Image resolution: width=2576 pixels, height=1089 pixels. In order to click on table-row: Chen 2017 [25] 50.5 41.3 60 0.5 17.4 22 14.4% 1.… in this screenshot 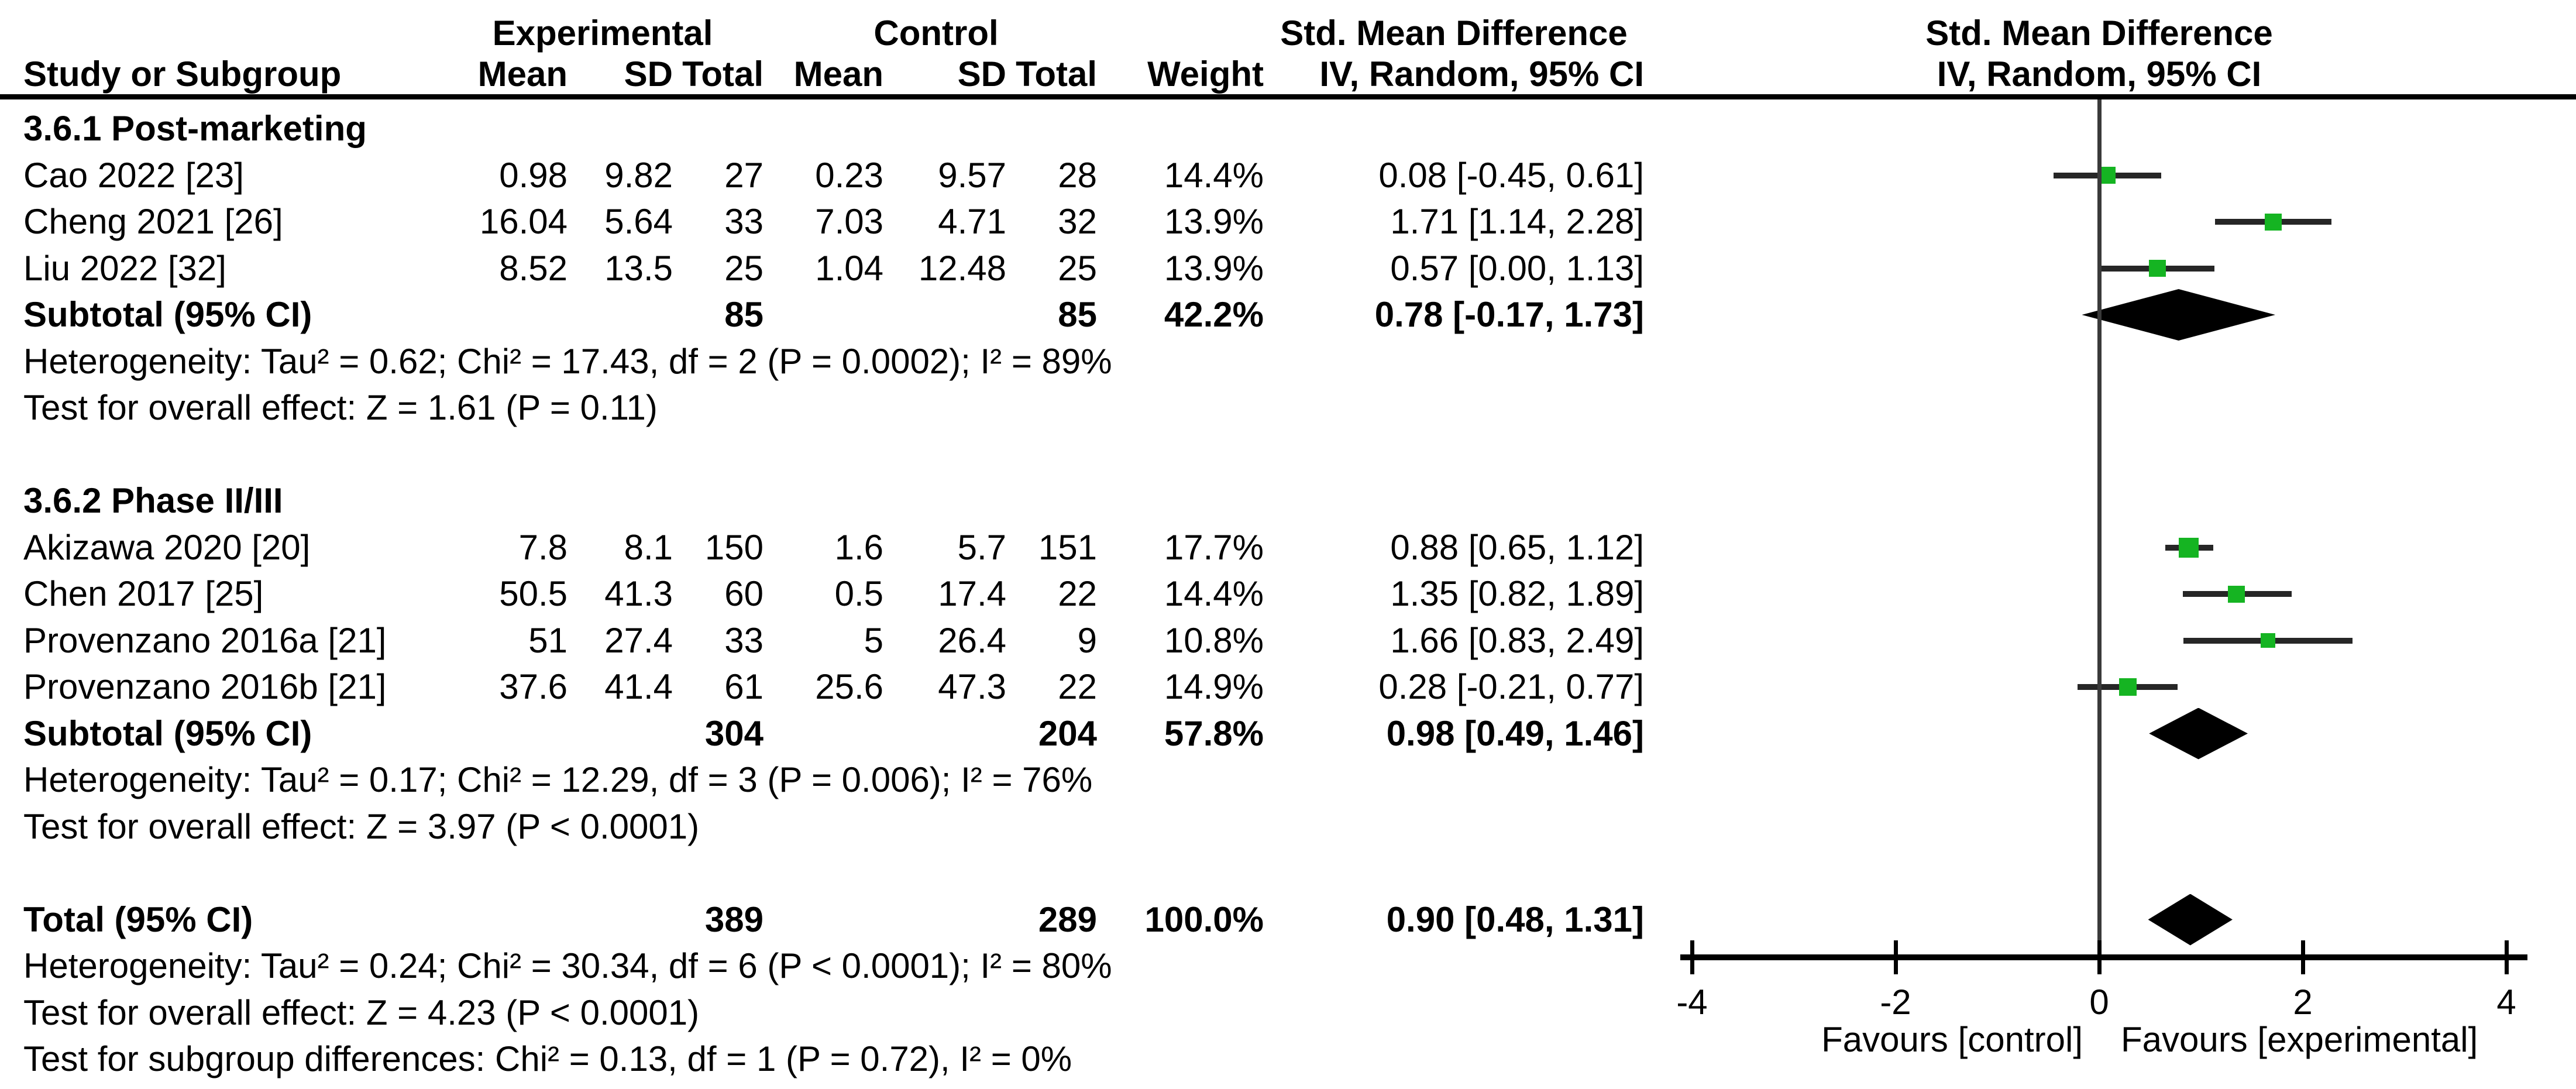, I will do `click(822, 594)`.